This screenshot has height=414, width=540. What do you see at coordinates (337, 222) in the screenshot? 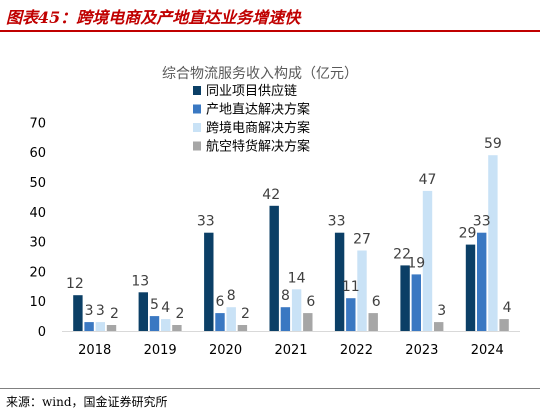
I see `data-label-s1-2022: 33` at bounding box center [337, 222].